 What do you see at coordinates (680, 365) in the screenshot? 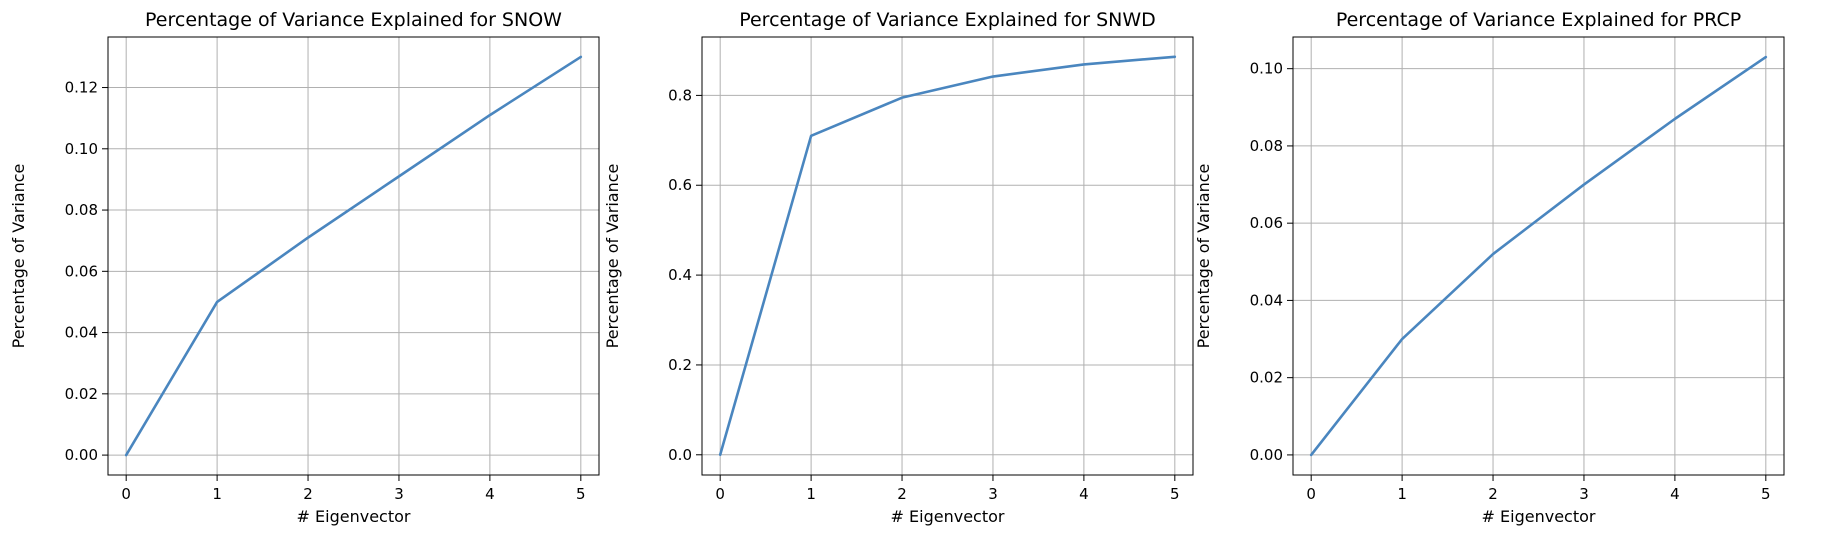
I see `y-tick-label: 0.2` at bounding box center [680, 365].